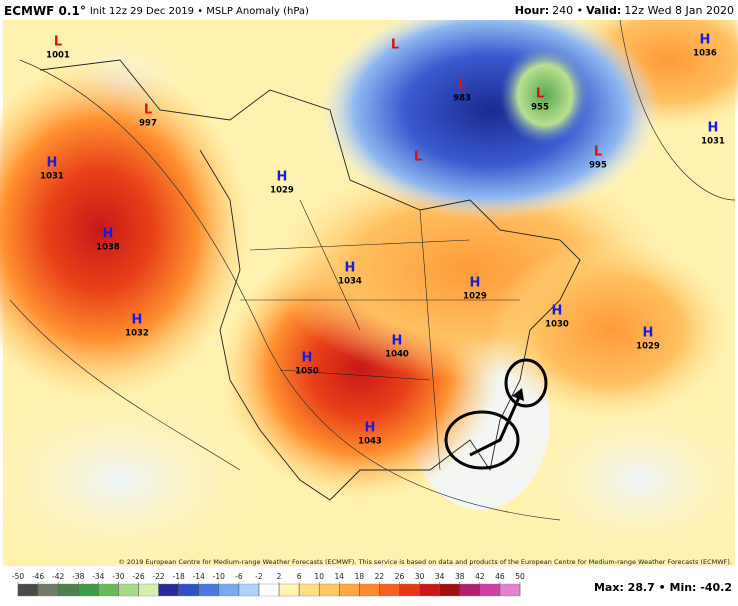 This screenshot has height=606, width=738. What do you see at coordinates (299, 576) in the screenshot?
I see `colorbar-label: 6` at bounding box center [299, 576].